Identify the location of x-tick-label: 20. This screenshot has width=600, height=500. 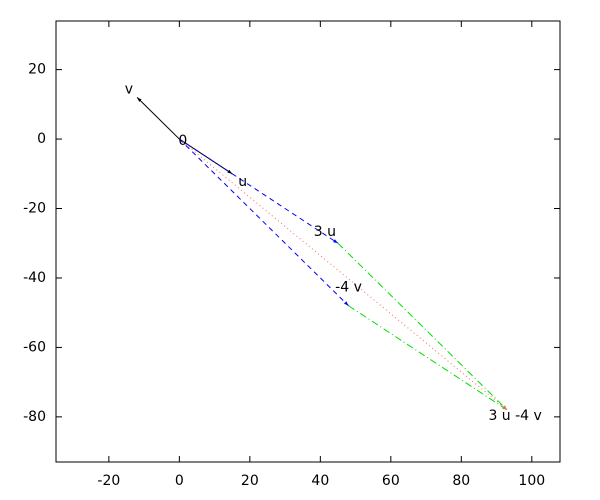
(250, 481).